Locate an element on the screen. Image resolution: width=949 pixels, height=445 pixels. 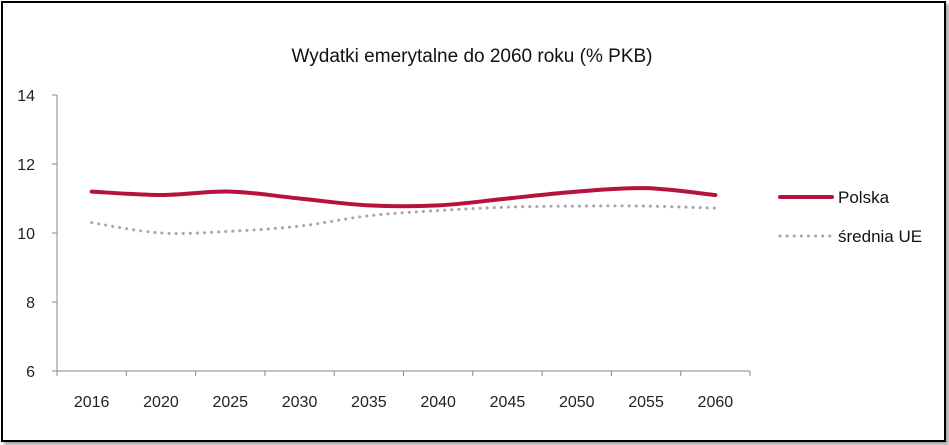
y-tick-label: 8 is located at coordinates (30, 303).